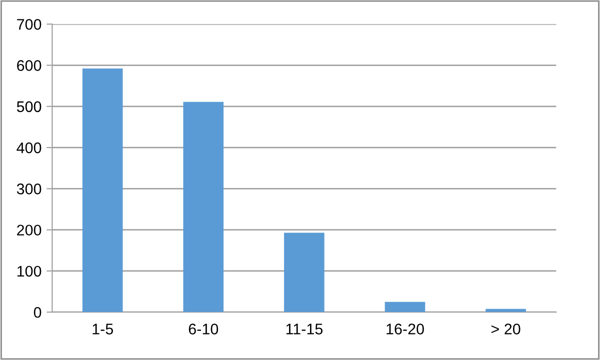 This screenshot has width=600, height=360. What do you see at coordinates (29, 148) in the screenshot?
I see `y-tick-label: 400` at bounding box center [29, 148].